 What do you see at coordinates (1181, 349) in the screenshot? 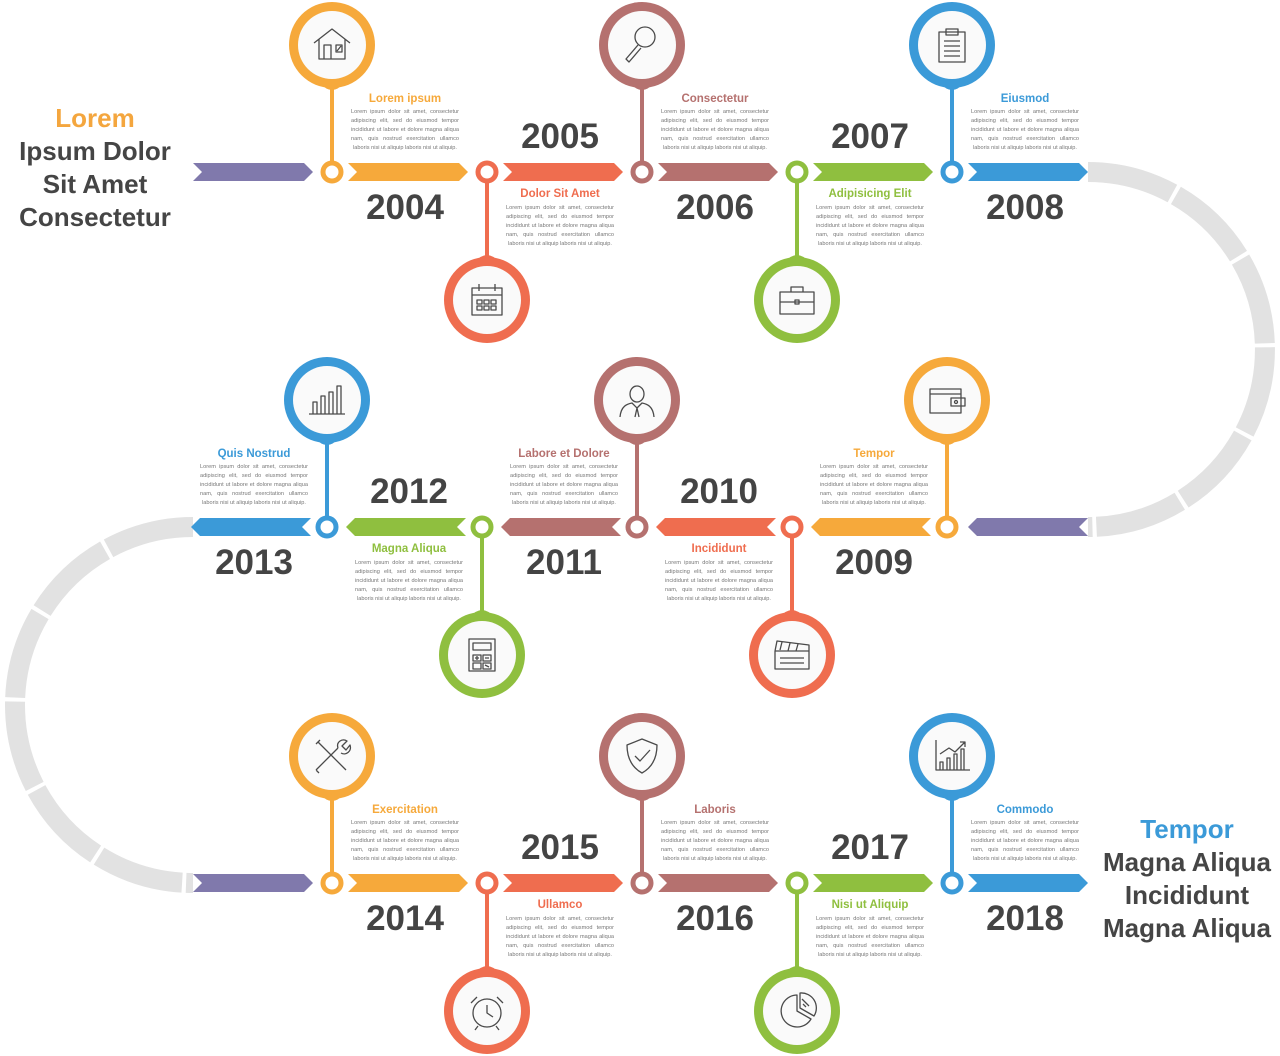
I see `connector-right` at bounding box center [1181, 349].